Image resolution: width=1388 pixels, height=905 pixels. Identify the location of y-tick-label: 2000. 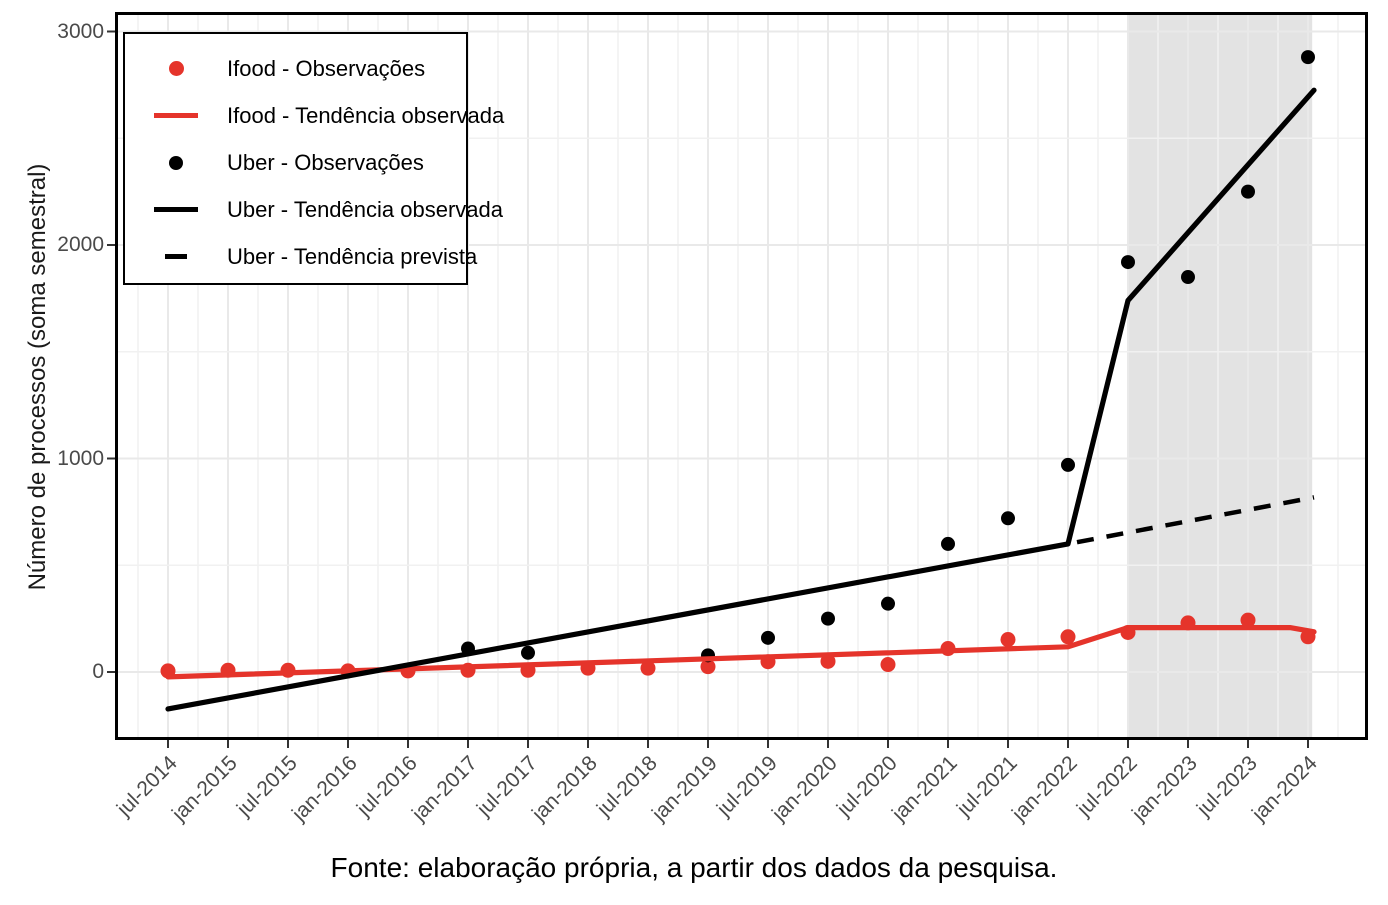
(80, 244).